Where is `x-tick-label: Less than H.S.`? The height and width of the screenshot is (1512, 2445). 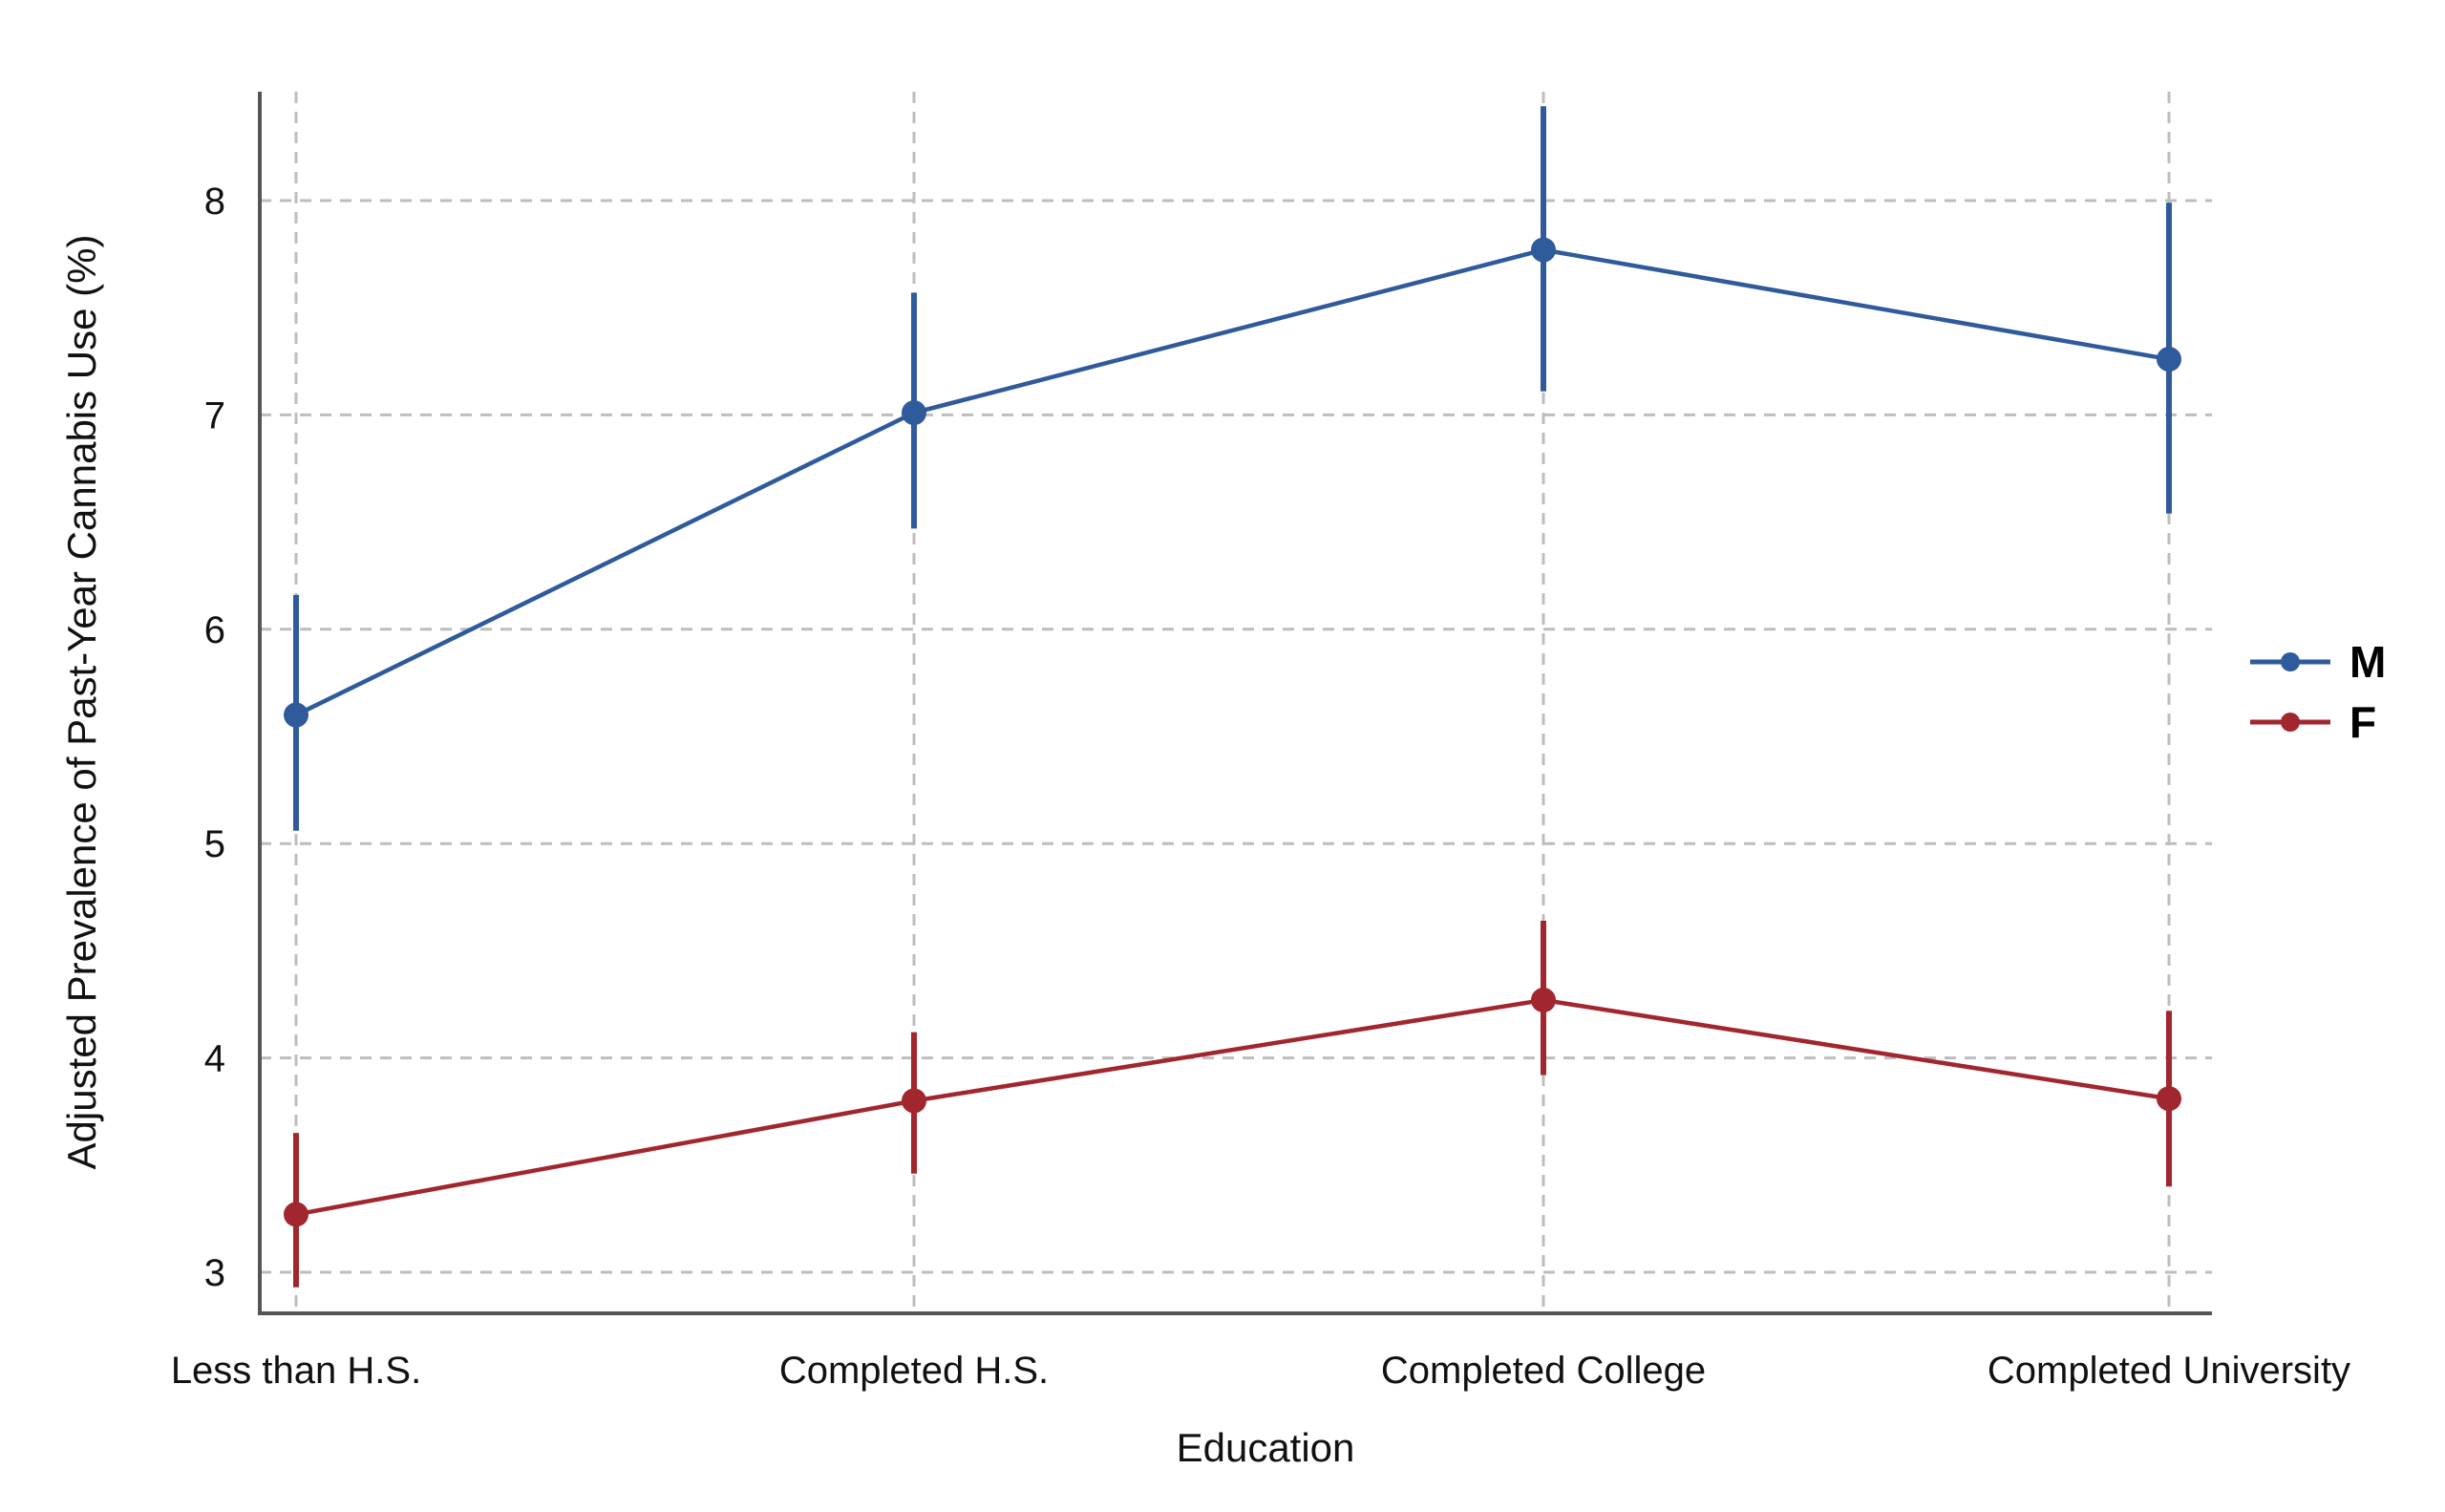 x-tick-label: Less than H.S. is located at coordinates (296, 1371).